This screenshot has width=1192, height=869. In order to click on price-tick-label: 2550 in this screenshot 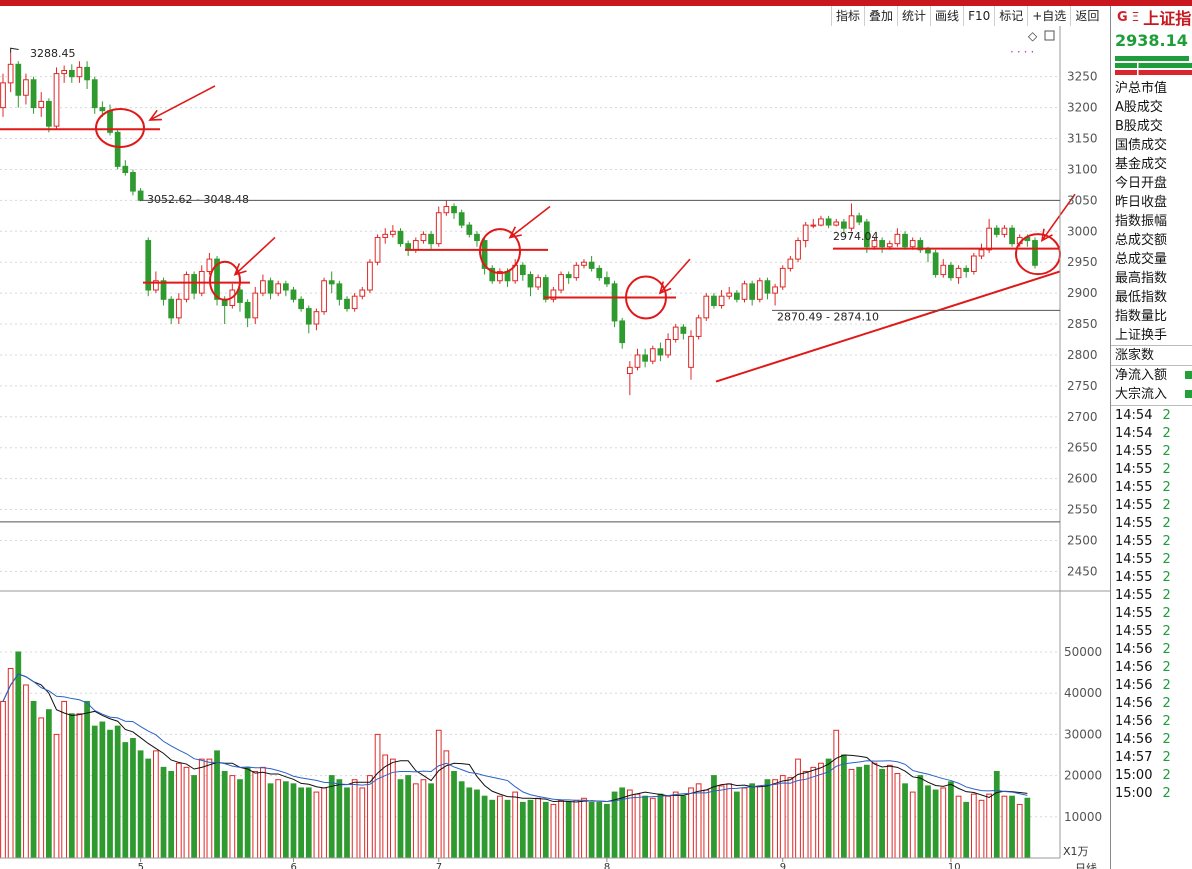, I will do `click(1082, 510)`.